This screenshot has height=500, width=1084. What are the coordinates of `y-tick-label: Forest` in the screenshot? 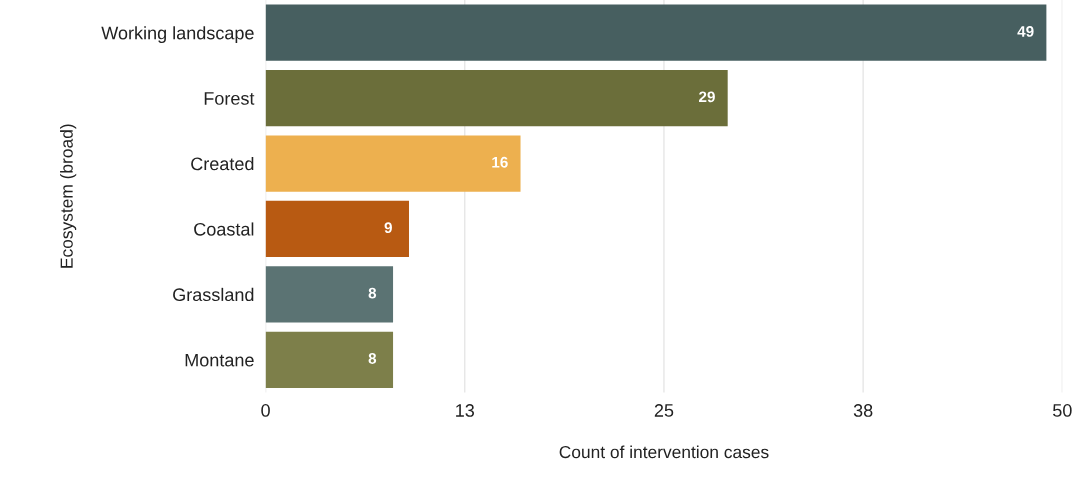 It's located at (229, 98).